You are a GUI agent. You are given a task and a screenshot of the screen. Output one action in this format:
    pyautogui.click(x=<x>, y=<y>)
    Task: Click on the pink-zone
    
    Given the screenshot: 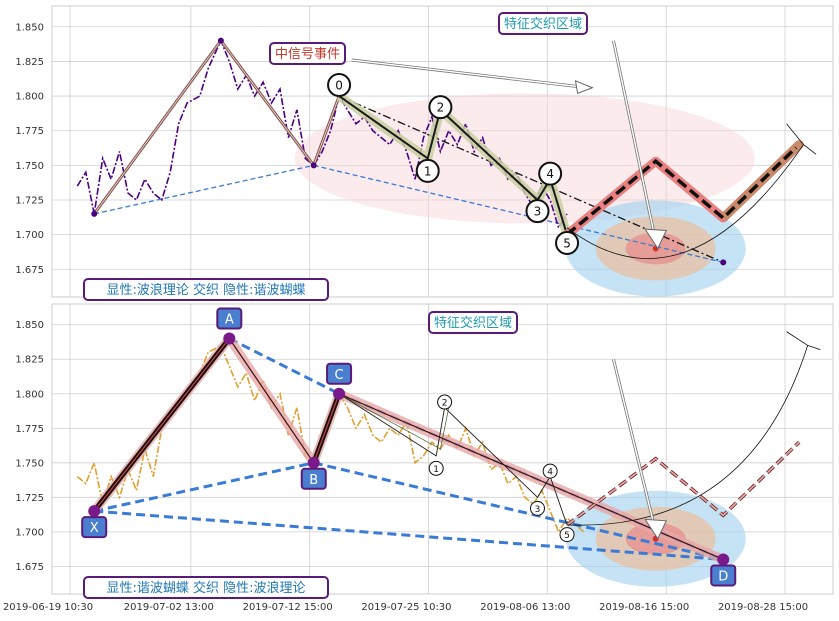 What is the action you would take?
    pyautogui.click(x=524, y=158)
    